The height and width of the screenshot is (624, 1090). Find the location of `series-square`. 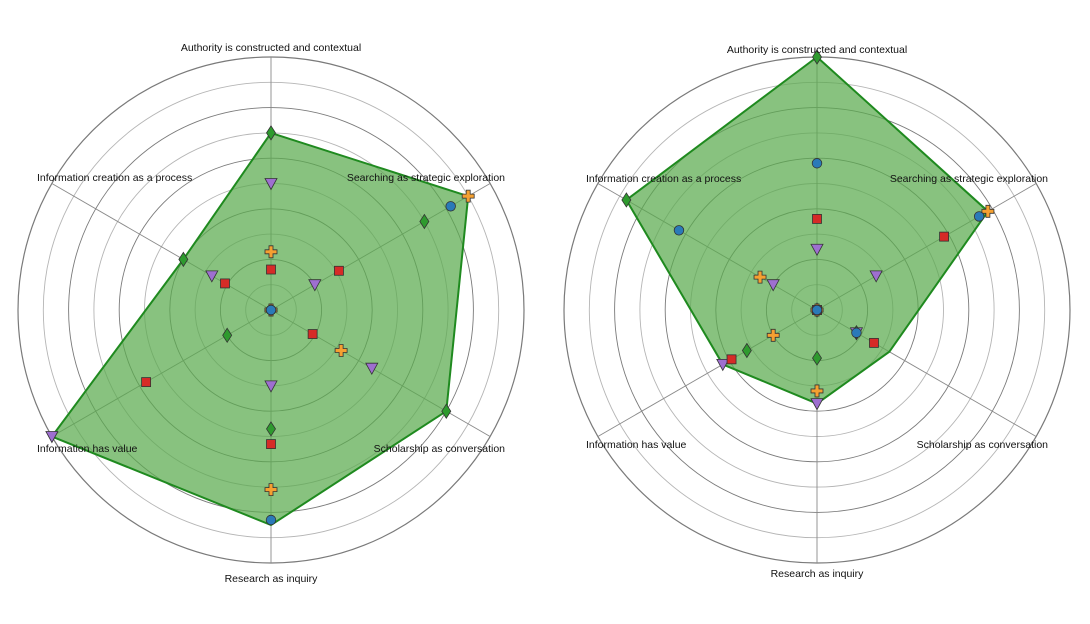

series-square is located at coordinates (242, 356).